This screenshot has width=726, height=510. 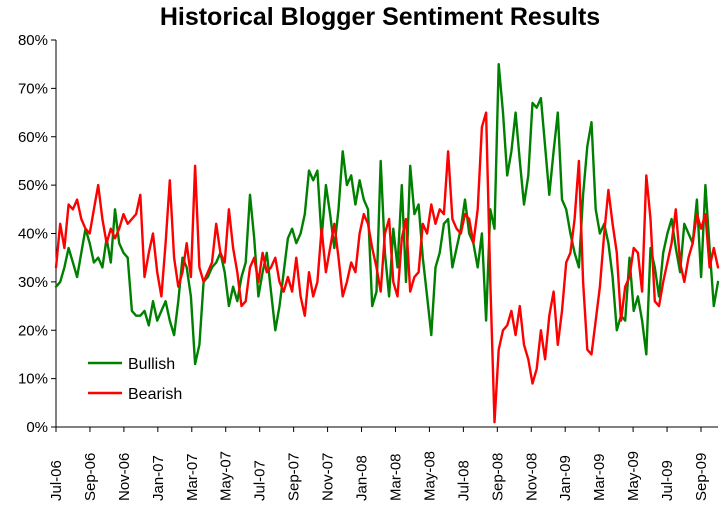 What do you see at coordinates (33, 40) in the screenshot?
I see `y-tick-label: 80%` at bounding box center [33, 40].